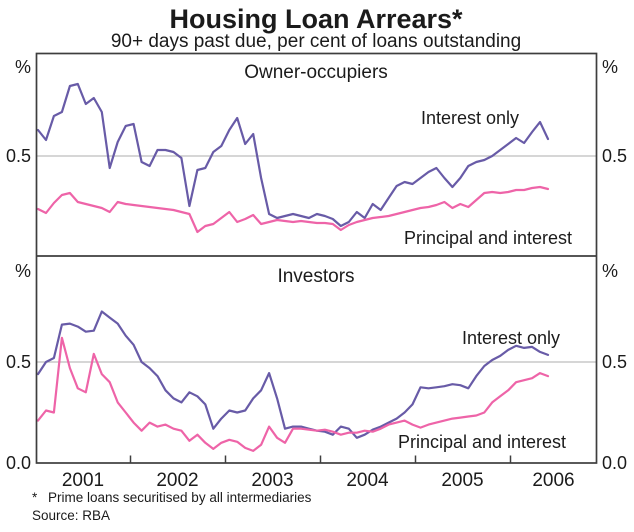 This screenshot has width=634, height=532. What do you see at coordinates (316, 72) in the screenshot?
I see `panel-title-owner-occupiers: Owner-occupiers` at bounding box center [316, 72].